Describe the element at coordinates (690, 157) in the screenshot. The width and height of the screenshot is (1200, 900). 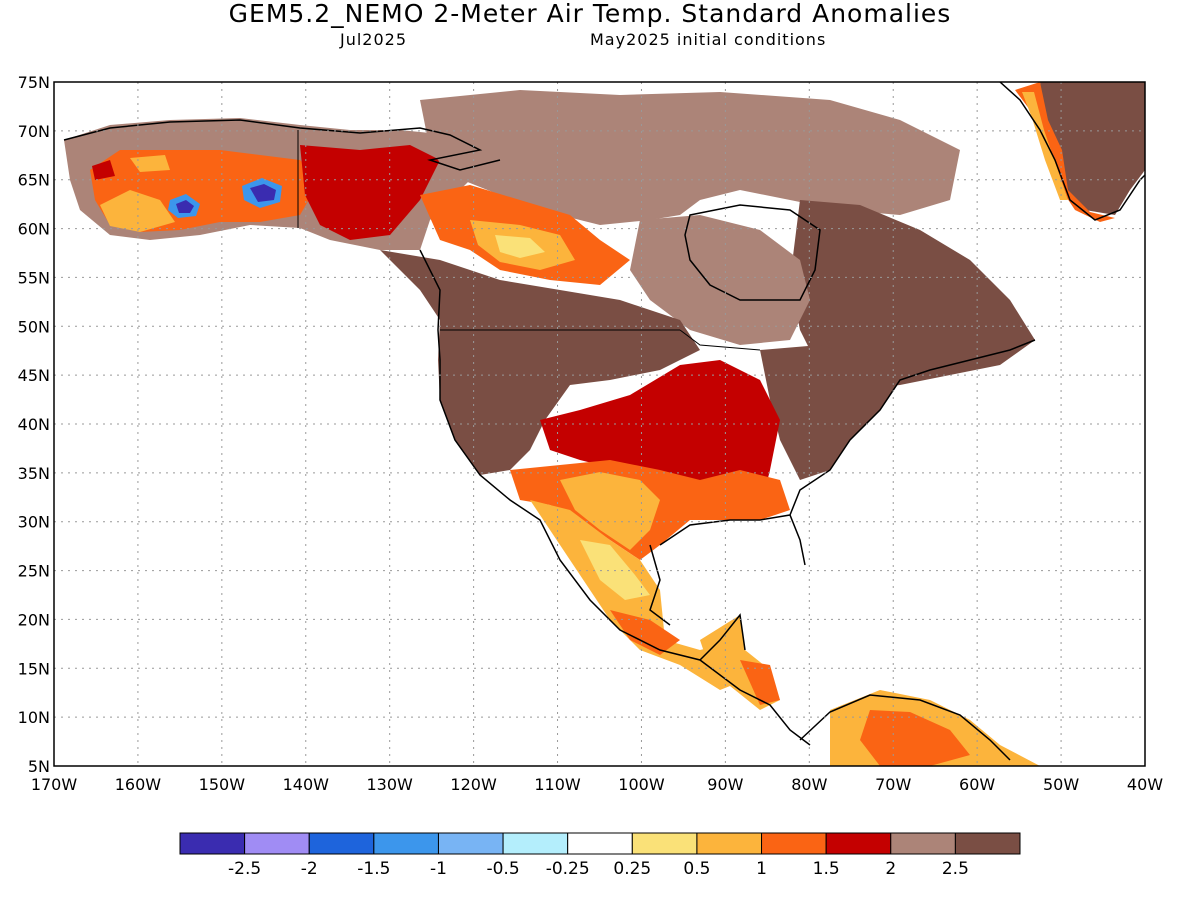
I see `anomaly-region-canada-north` at that location.